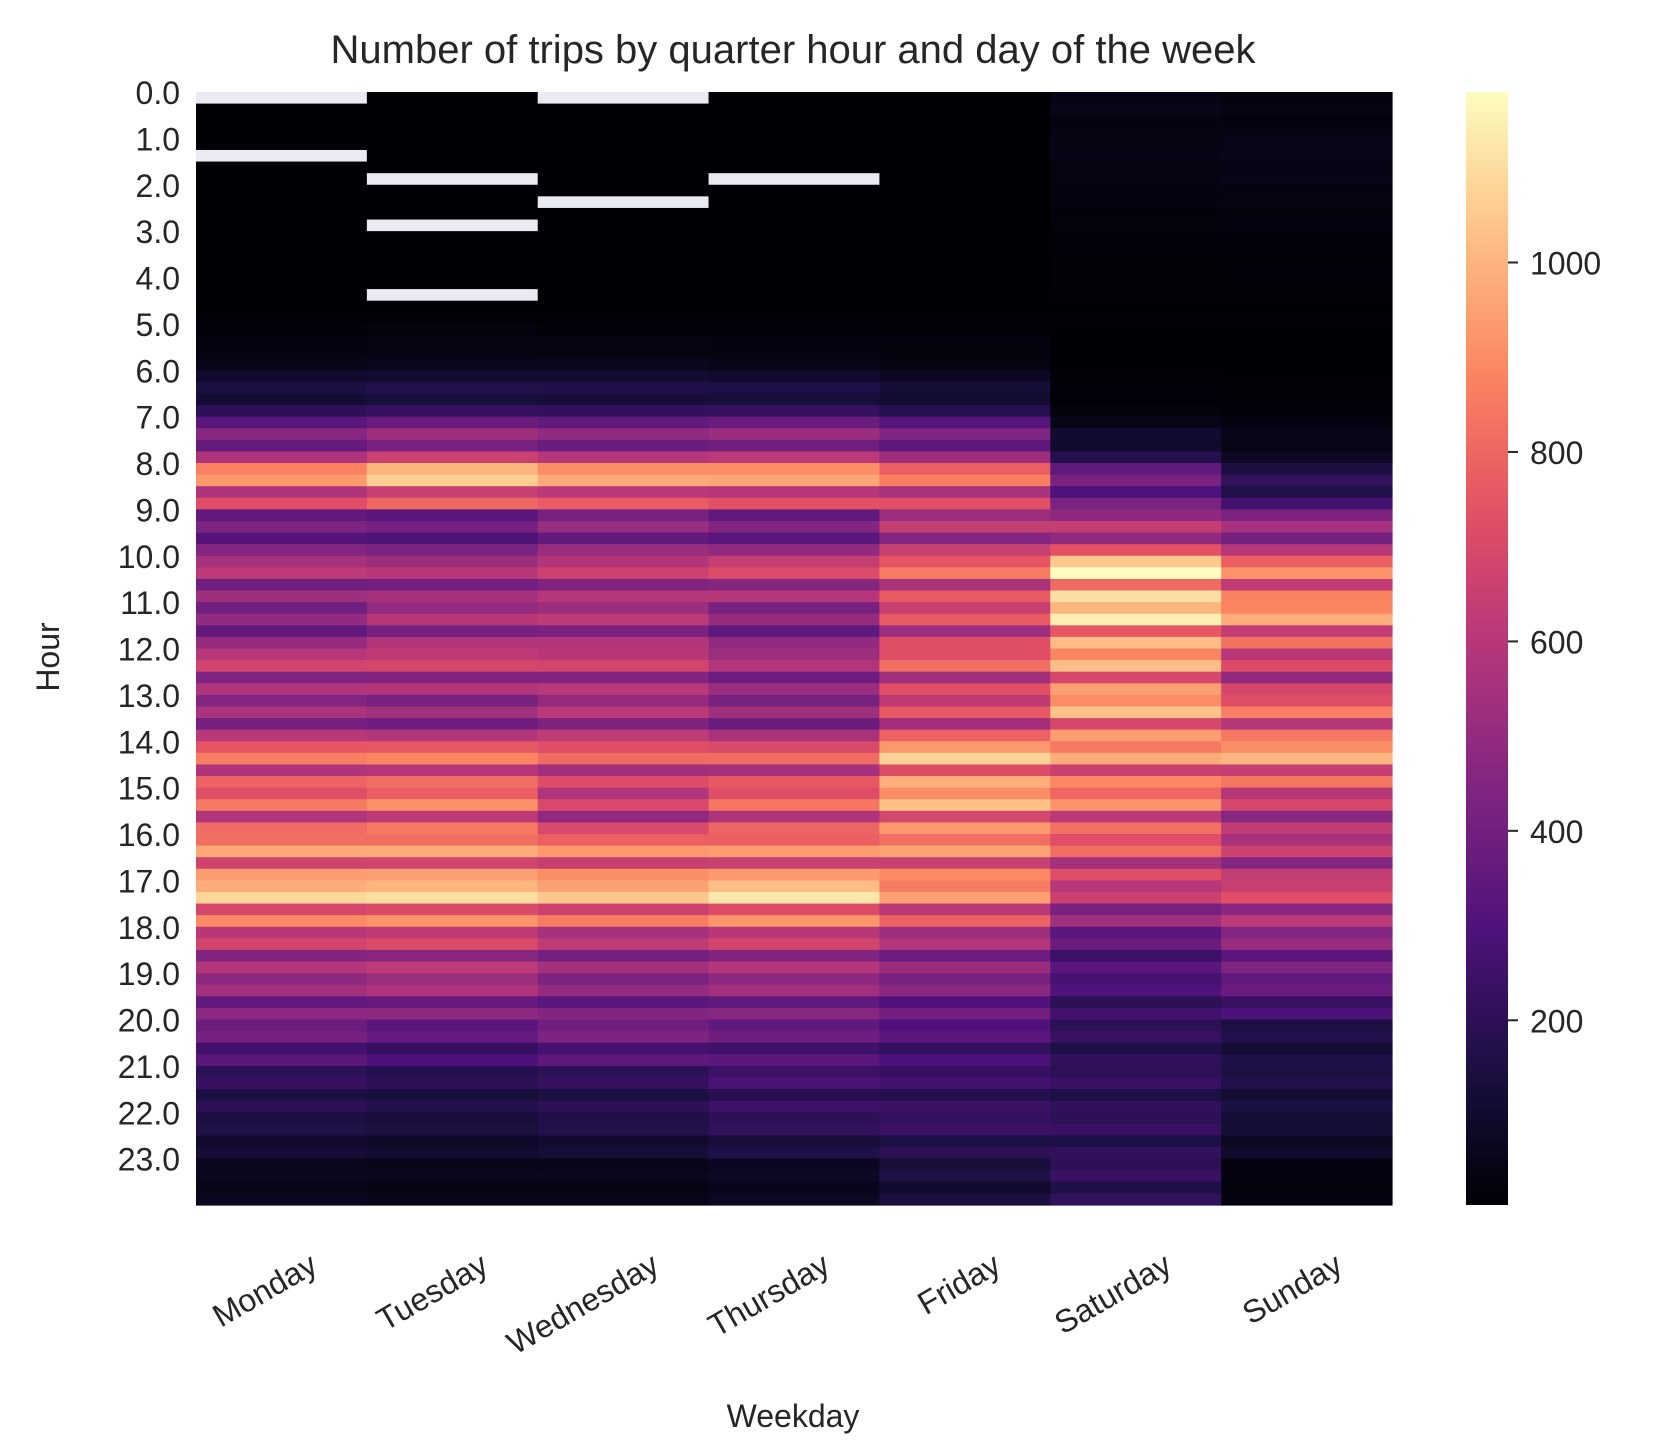 The image size is (1666, 1456). Describe the element at coordinates (149, 696) in the screenshot. I see `y-tick-label: 13.0` at that location.